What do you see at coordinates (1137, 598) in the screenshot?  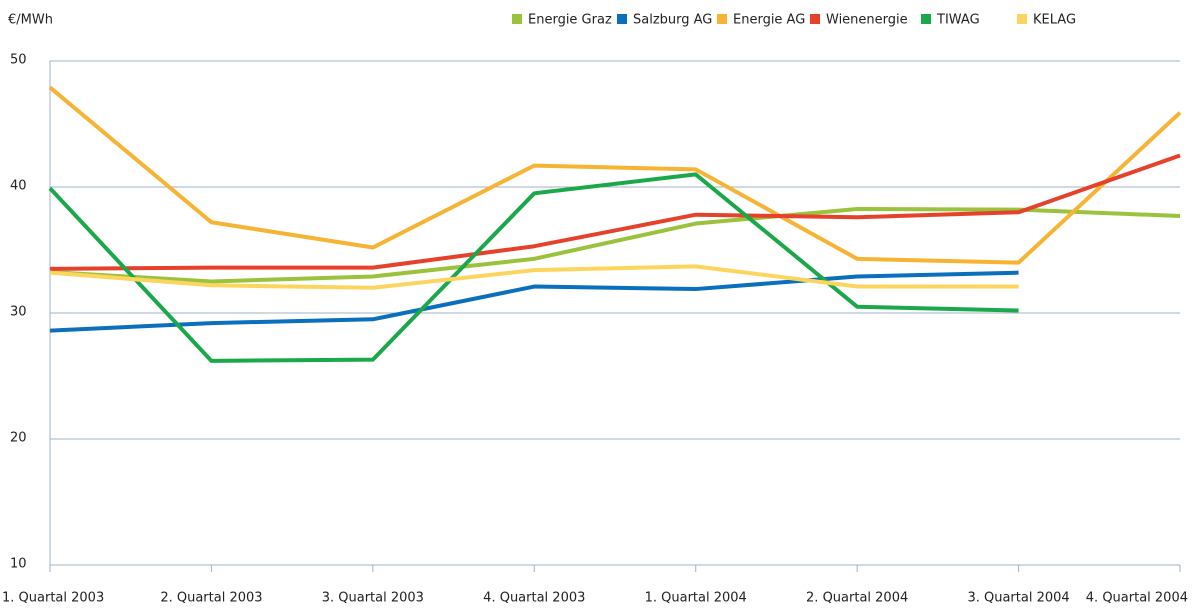 I see `x-tick-label: 4. Quartal 2004` at bounding box center [1137, 598].